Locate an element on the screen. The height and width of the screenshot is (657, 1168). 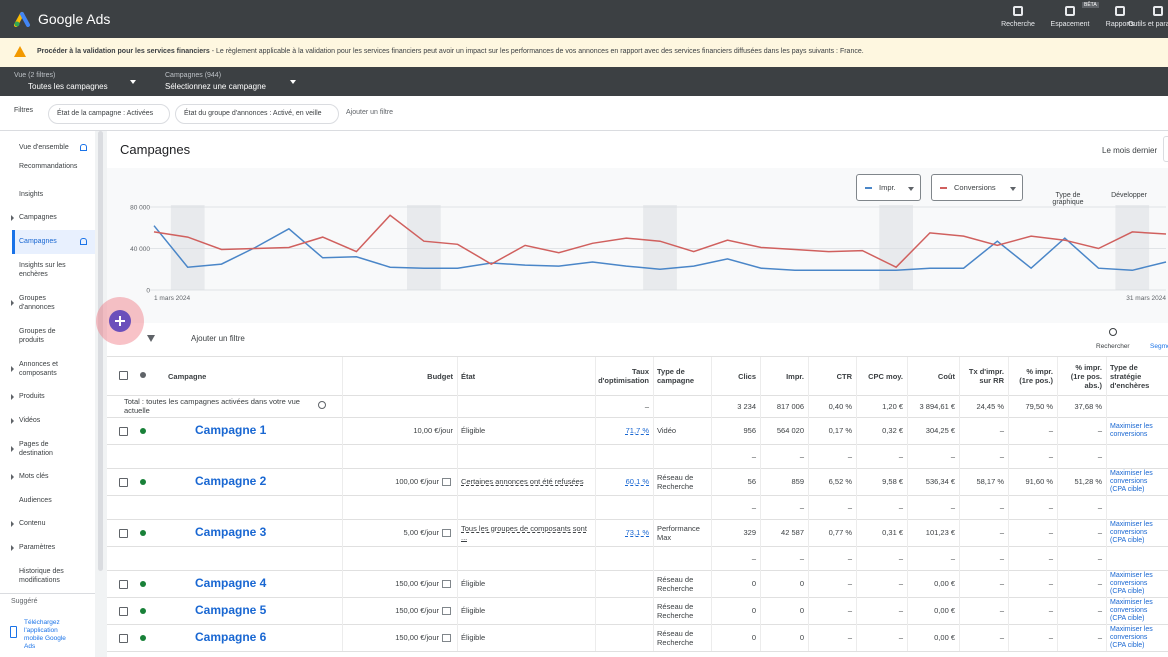
campaign-name: Campagne 2 is located at coordinates (232, 481).